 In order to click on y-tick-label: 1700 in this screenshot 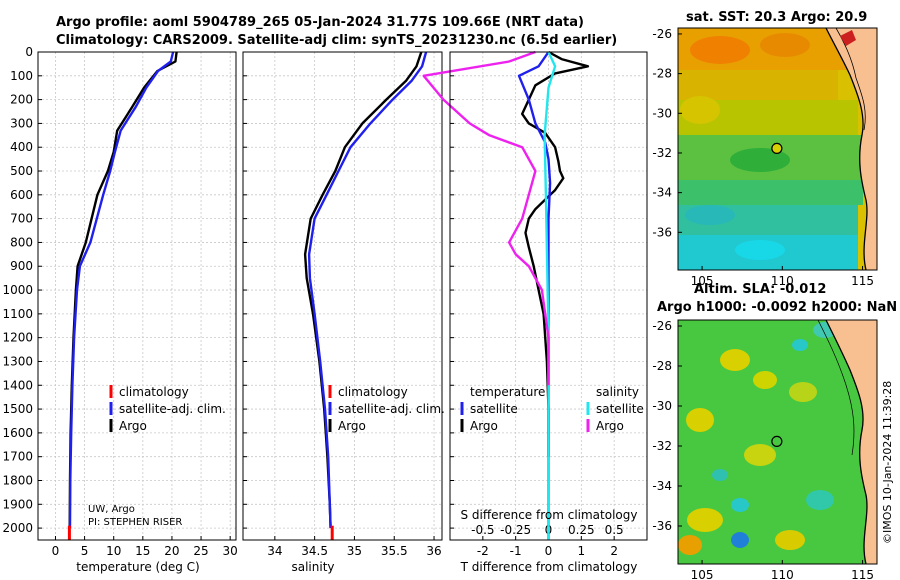, I will do `click(17, 457)`.